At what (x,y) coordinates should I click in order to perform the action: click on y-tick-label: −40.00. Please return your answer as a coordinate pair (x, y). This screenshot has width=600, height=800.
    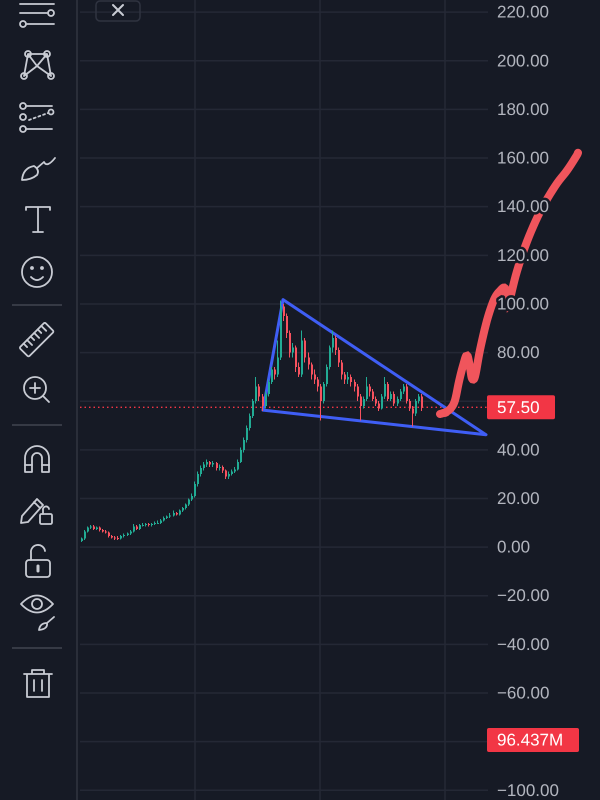
    Looking at the image, I should click on (523, 644).